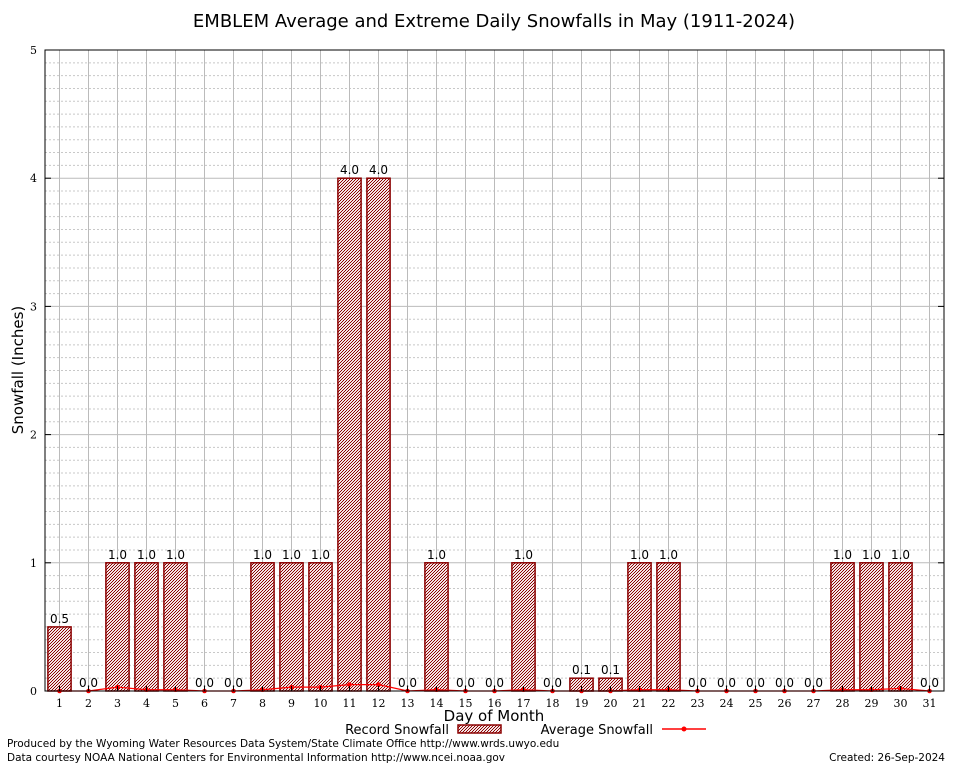 This screenshot has width=954, height=768. Describe the element at coordinates (872, 703) in the screenshot. I see `x-tick-label: 29` at that location.